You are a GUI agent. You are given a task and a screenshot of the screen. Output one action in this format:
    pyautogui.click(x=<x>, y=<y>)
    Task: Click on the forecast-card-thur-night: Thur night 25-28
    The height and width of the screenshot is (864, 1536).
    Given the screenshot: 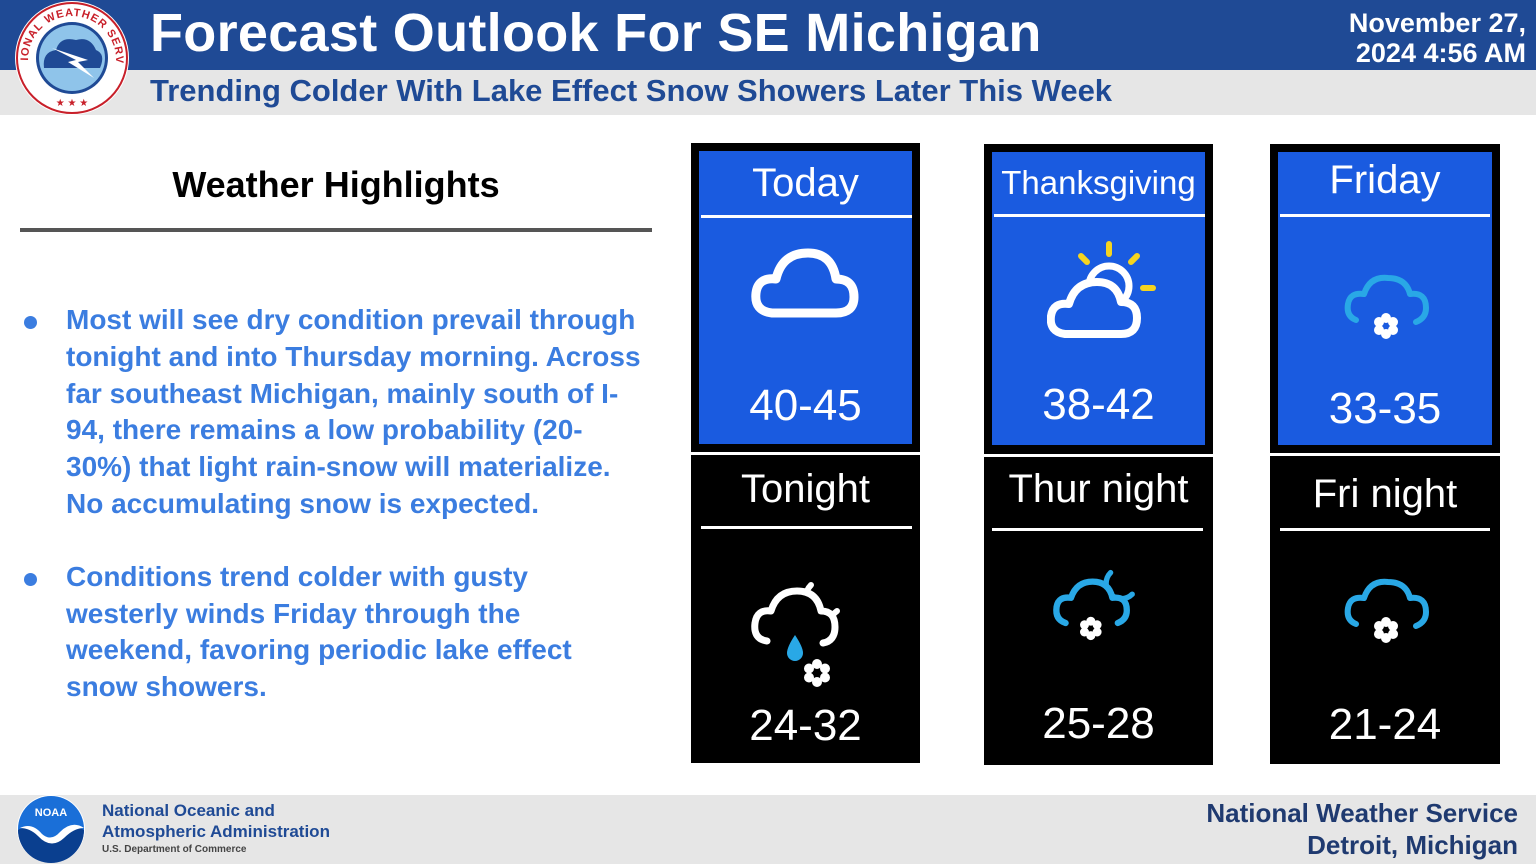 What is the action you would take?
    pyautogui.click(x=1098, y=611)
    